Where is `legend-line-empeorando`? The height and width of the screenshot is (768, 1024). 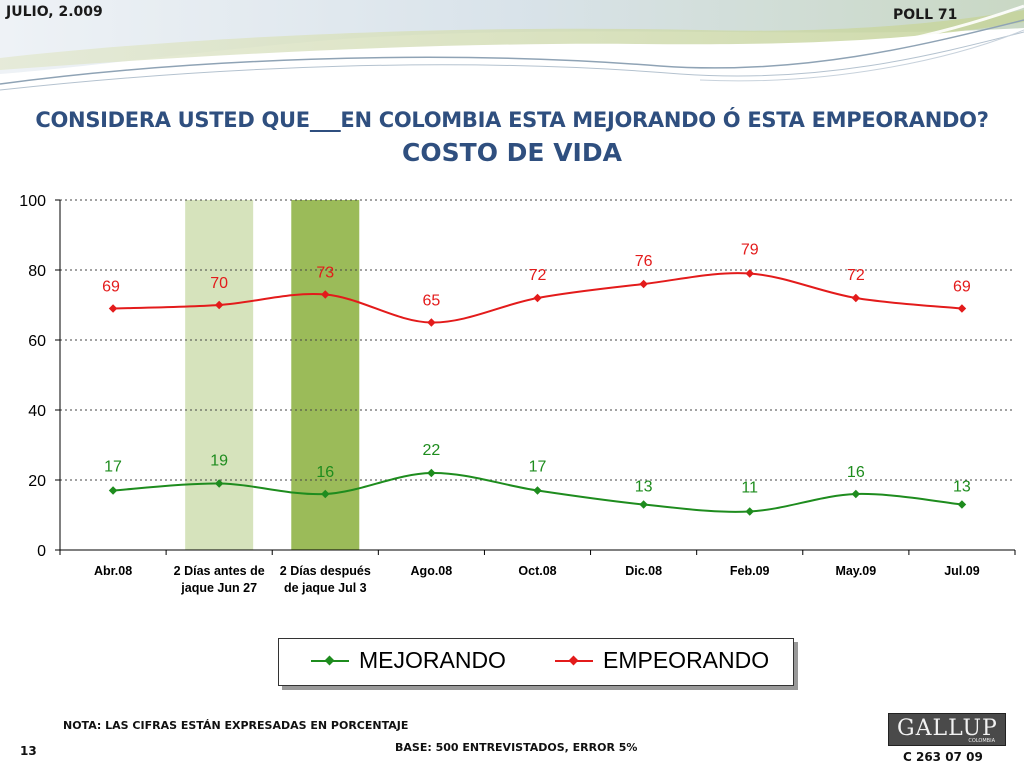 legend-line-empeorando is located at coordinates (574, 660).